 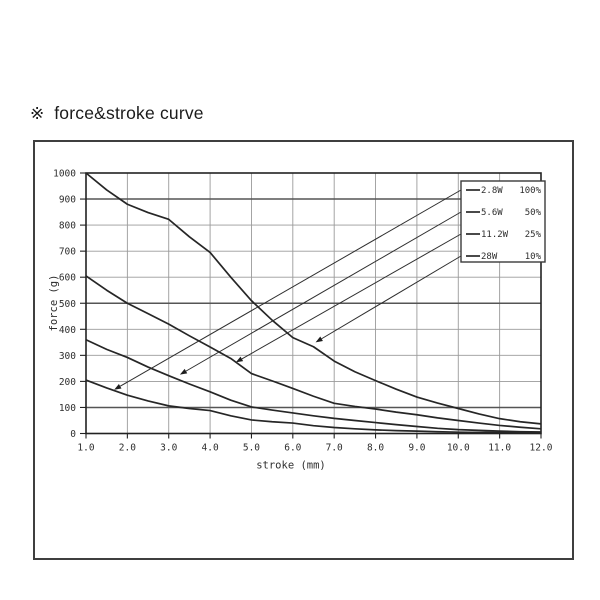 I want to click on x-tick-label: 6.0, so click(x=292, y=448).